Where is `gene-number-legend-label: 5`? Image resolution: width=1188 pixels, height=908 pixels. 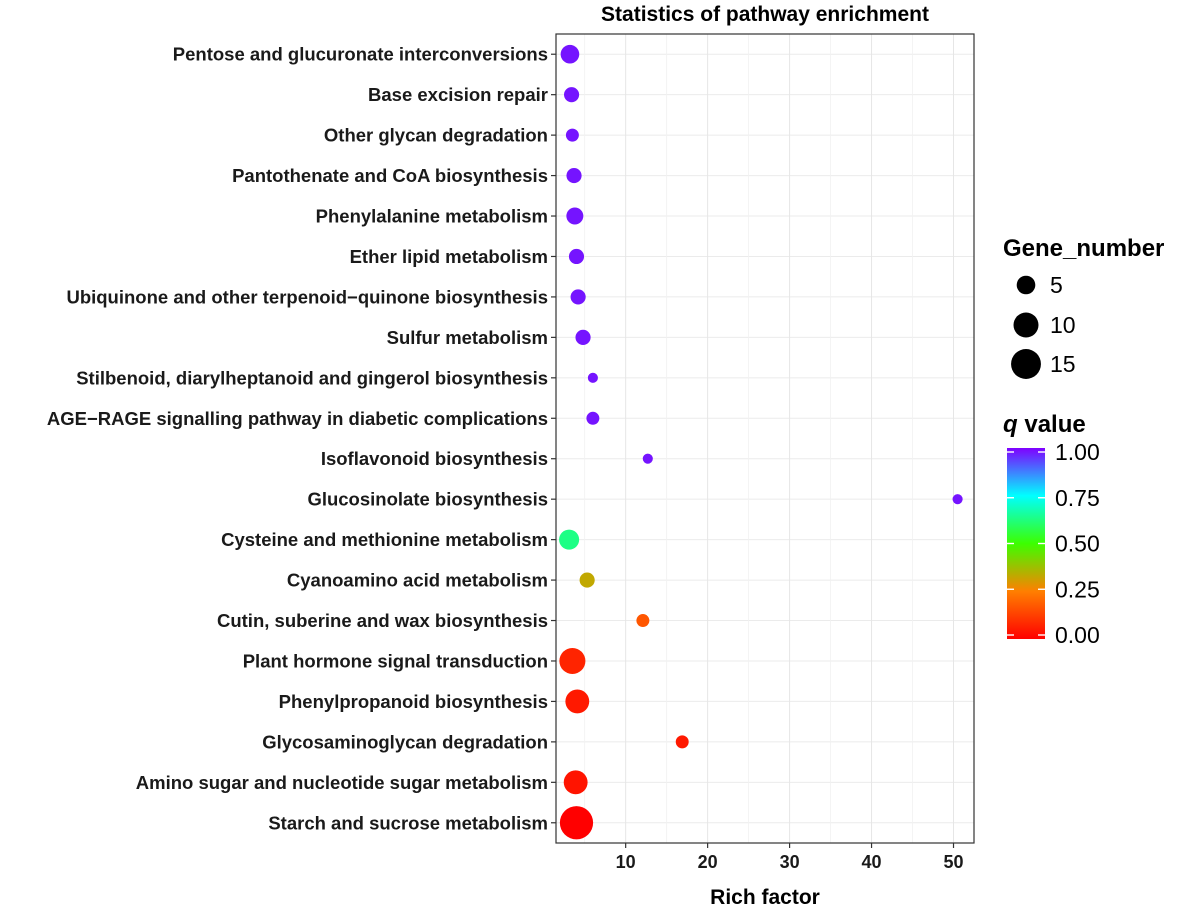 gene-number-legend-label: 5 is located at coordinates (1056, 285).